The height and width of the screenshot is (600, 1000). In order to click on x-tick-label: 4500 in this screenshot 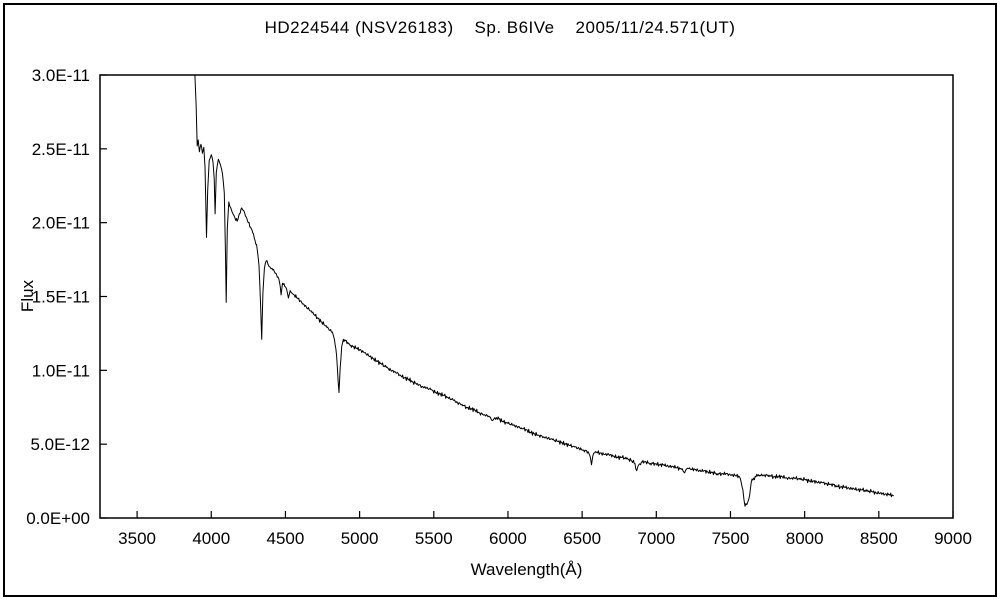, I will do `click(286, 538)`.